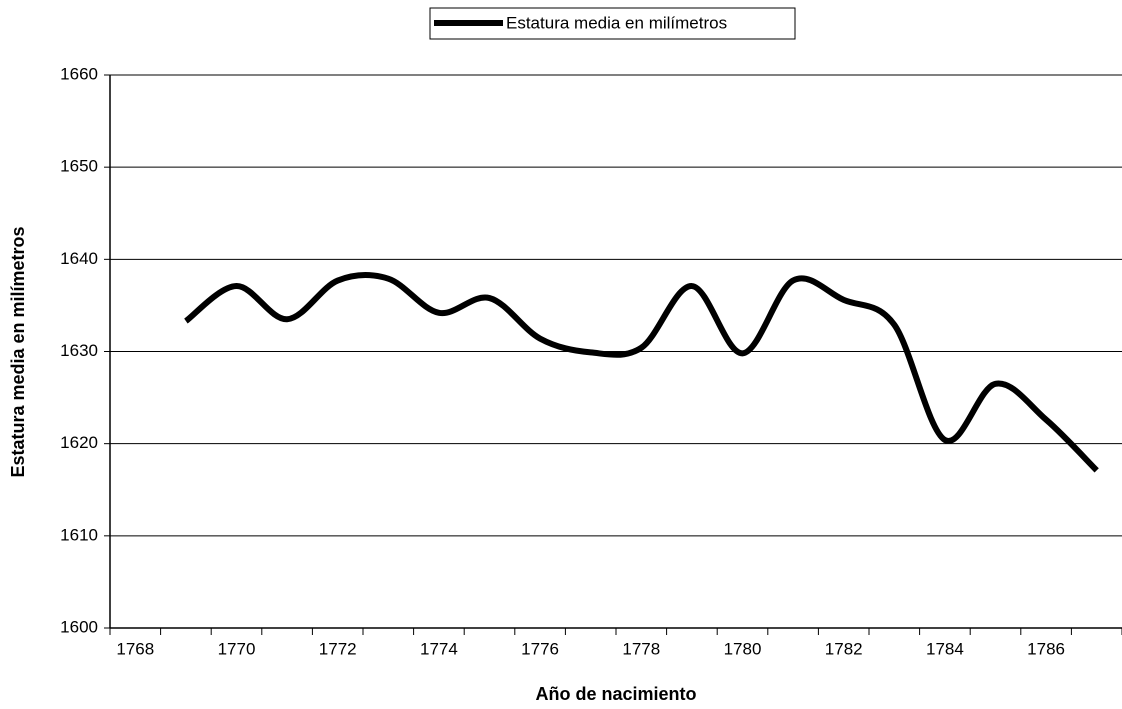 The height and width of the screenshot is (709, 1122). Describe the element at coordinates (135, 648) in the screenshot. I see `x-tick-label: 1768` at that location.